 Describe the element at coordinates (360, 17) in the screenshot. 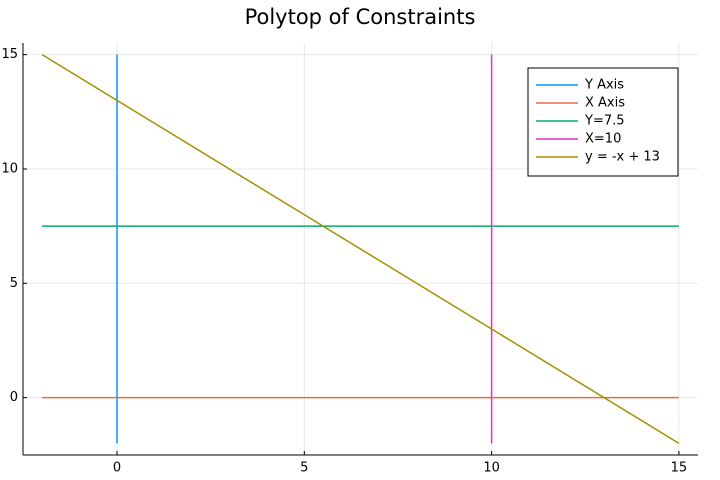

I see `chart-title: Polytop of Constraints` at that location.